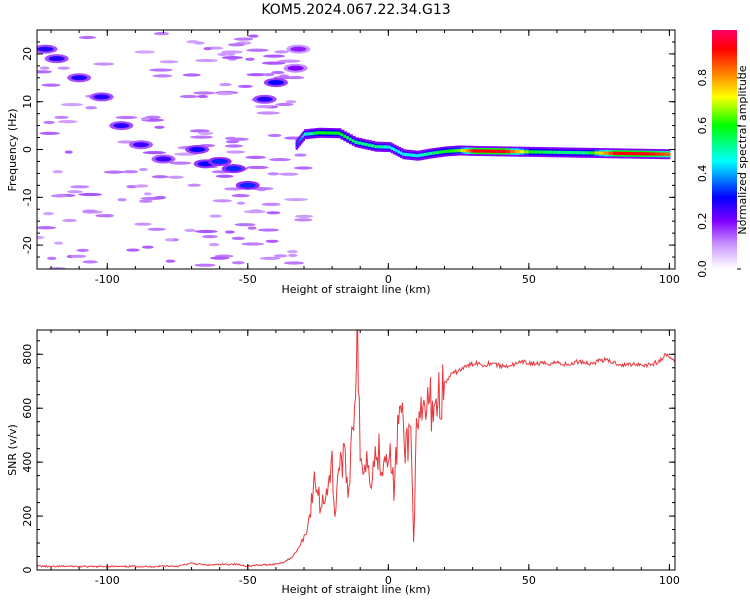  I want to click on snr-x-tick-label: 100, so click(669, 580).